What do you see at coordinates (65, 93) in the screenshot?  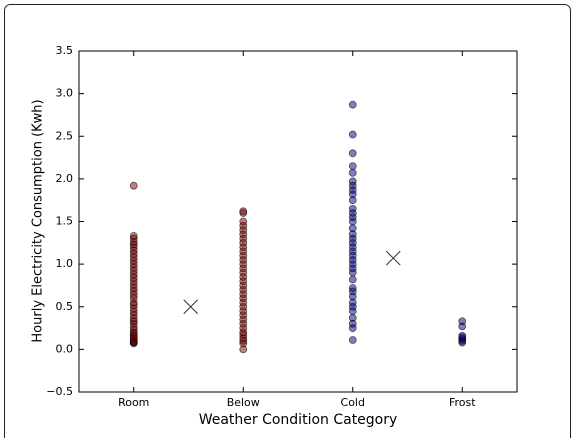 I see `y-tick-label: 3.0` at bounding box center [65, 93].